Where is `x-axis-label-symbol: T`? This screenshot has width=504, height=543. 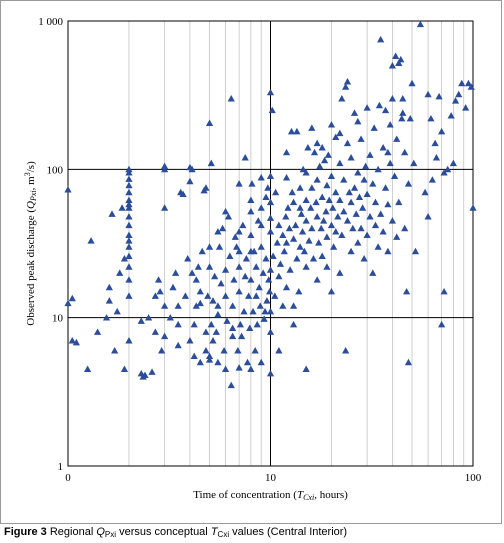
x-axis-label-symbol: T is located at coordinates (300, 495).